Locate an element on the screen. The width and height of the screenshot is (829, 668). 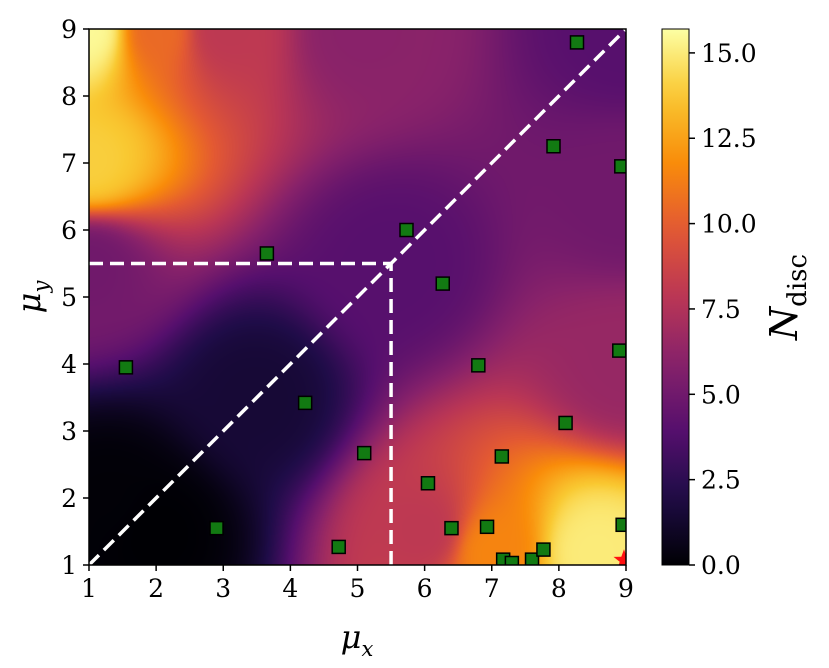
colorbar-tick-label: 0.0 is located at coordinates (721, 565).